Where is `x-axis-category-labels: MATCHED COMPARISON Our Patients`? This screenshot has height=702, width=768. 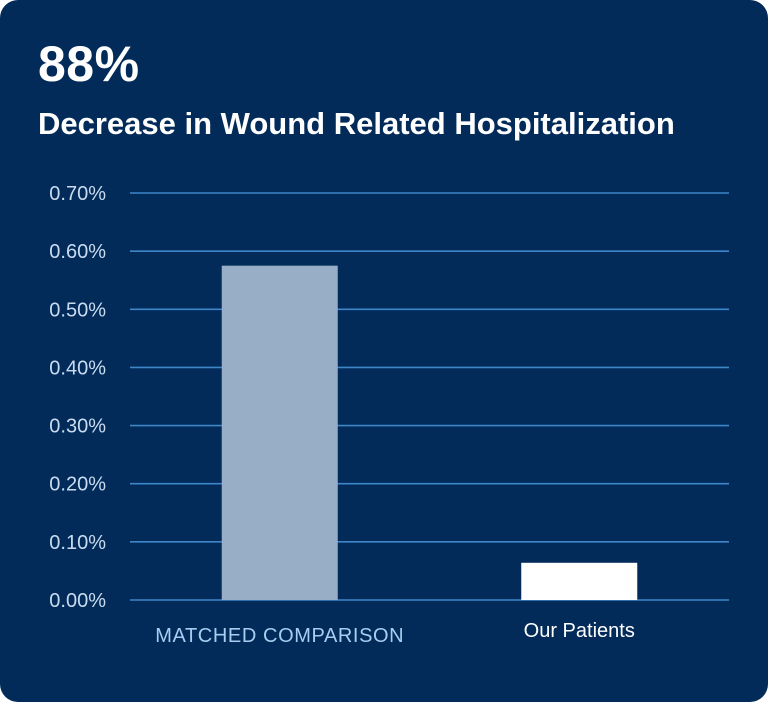
x-axis-category-labels: MATCHED COMPARISON Our Patients is located at coordinates (395, 633).